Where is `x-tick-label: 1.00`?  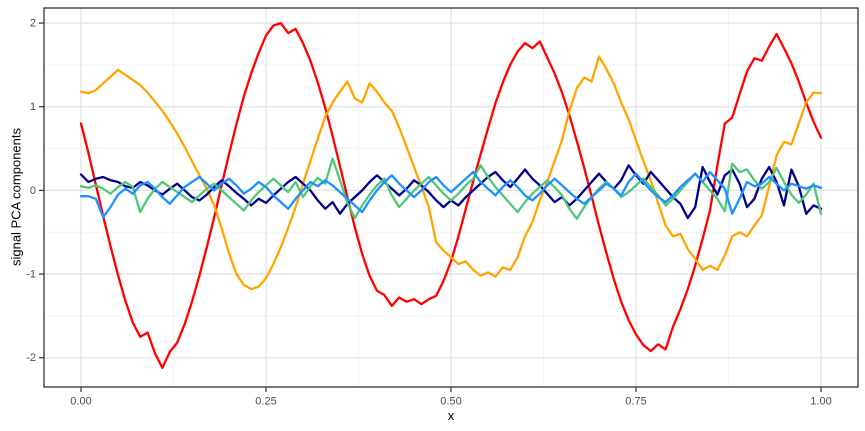
x-tick-label: 1.00 is located at coordinates (820, 402).